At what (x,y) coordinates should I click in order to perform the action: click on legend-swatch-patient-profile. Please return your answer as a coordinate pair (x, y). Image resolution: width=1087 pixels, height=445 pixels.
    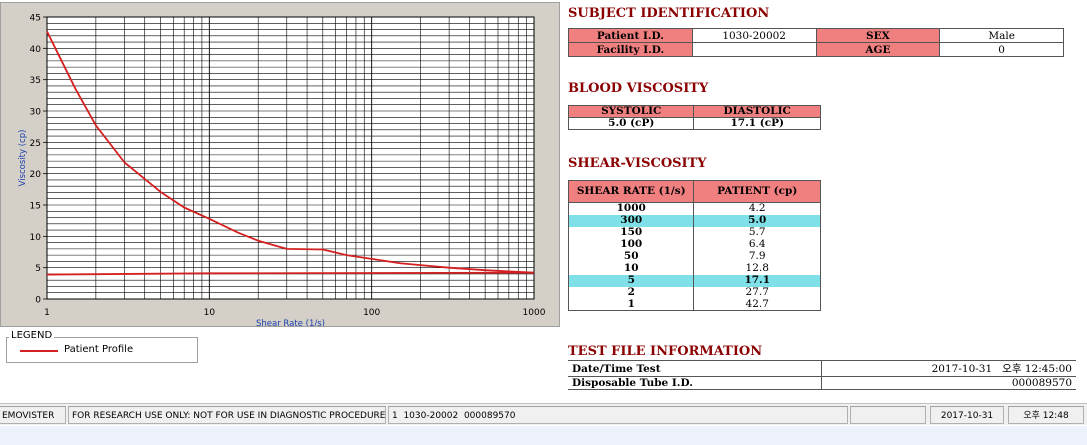
    Looking at the image, I should click on (39, 351).